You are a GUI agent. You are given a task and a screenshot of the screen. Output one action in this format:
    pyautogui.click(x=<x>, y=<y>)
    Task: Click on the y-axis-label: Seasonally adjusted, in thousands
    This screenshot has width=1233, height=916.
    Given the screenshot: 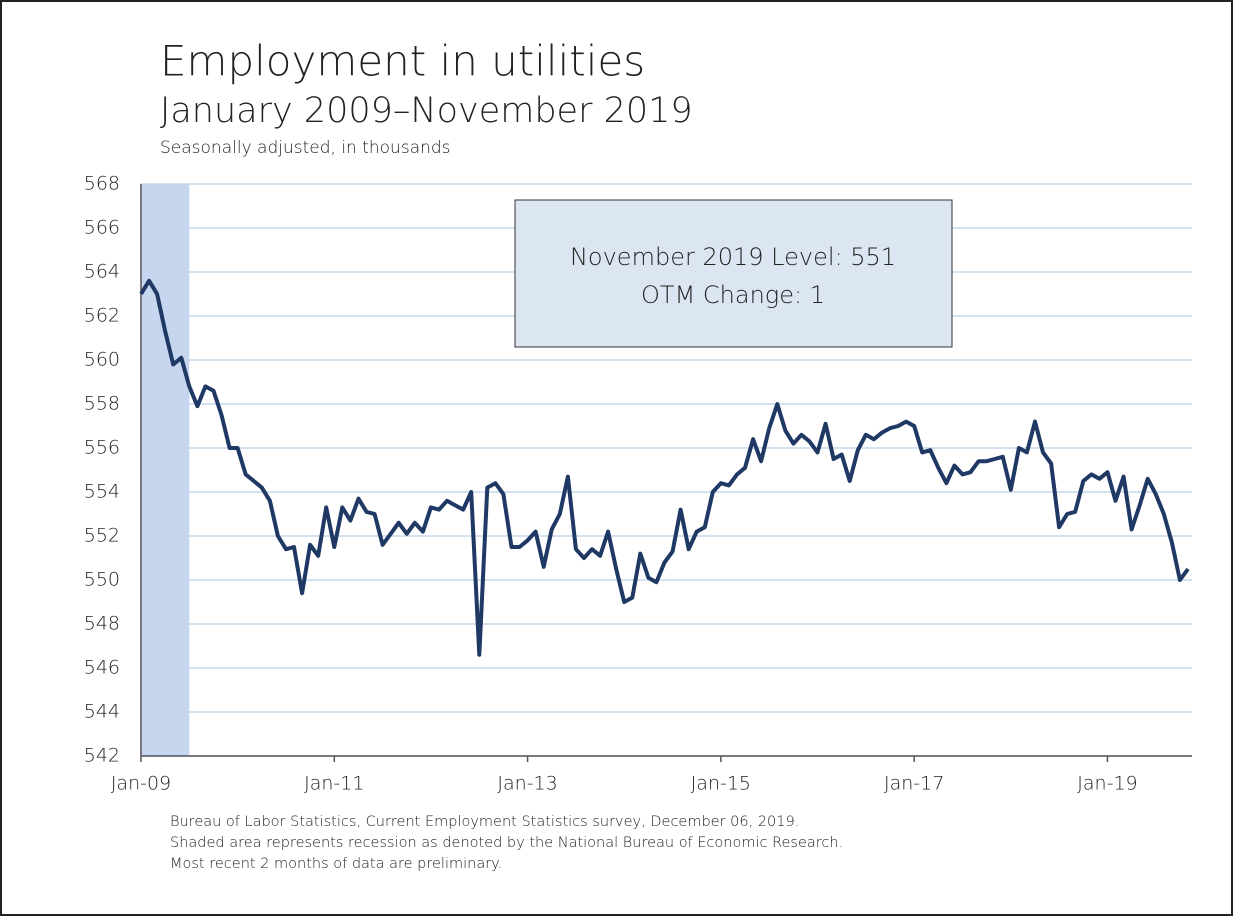 What is the action you would take?
    pyautogui.click(x=305, y=148)
    